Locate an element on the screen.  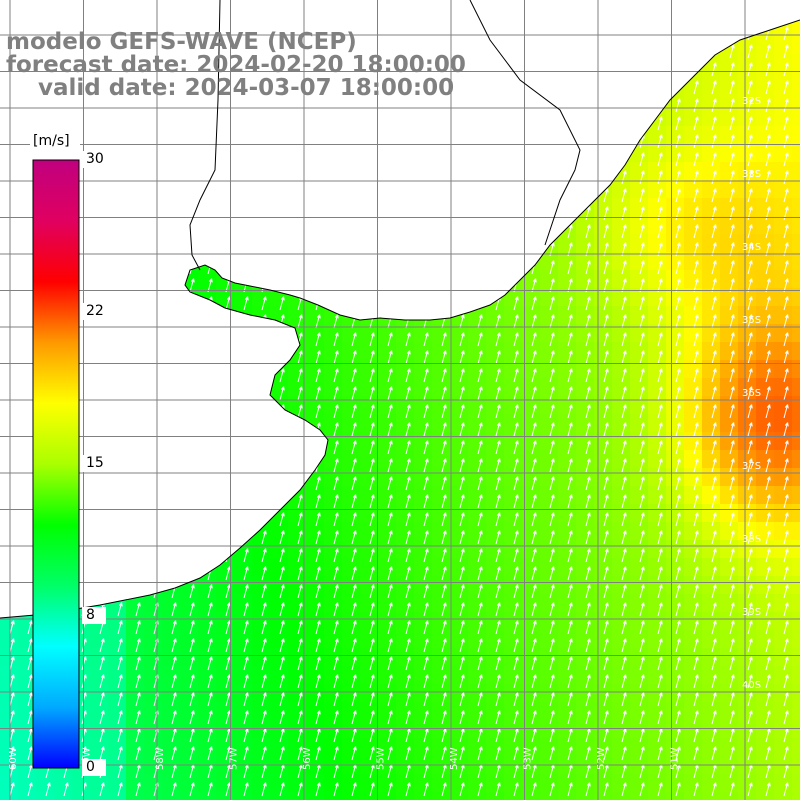
lat-label: 36S is located at coordinates (751, 393).